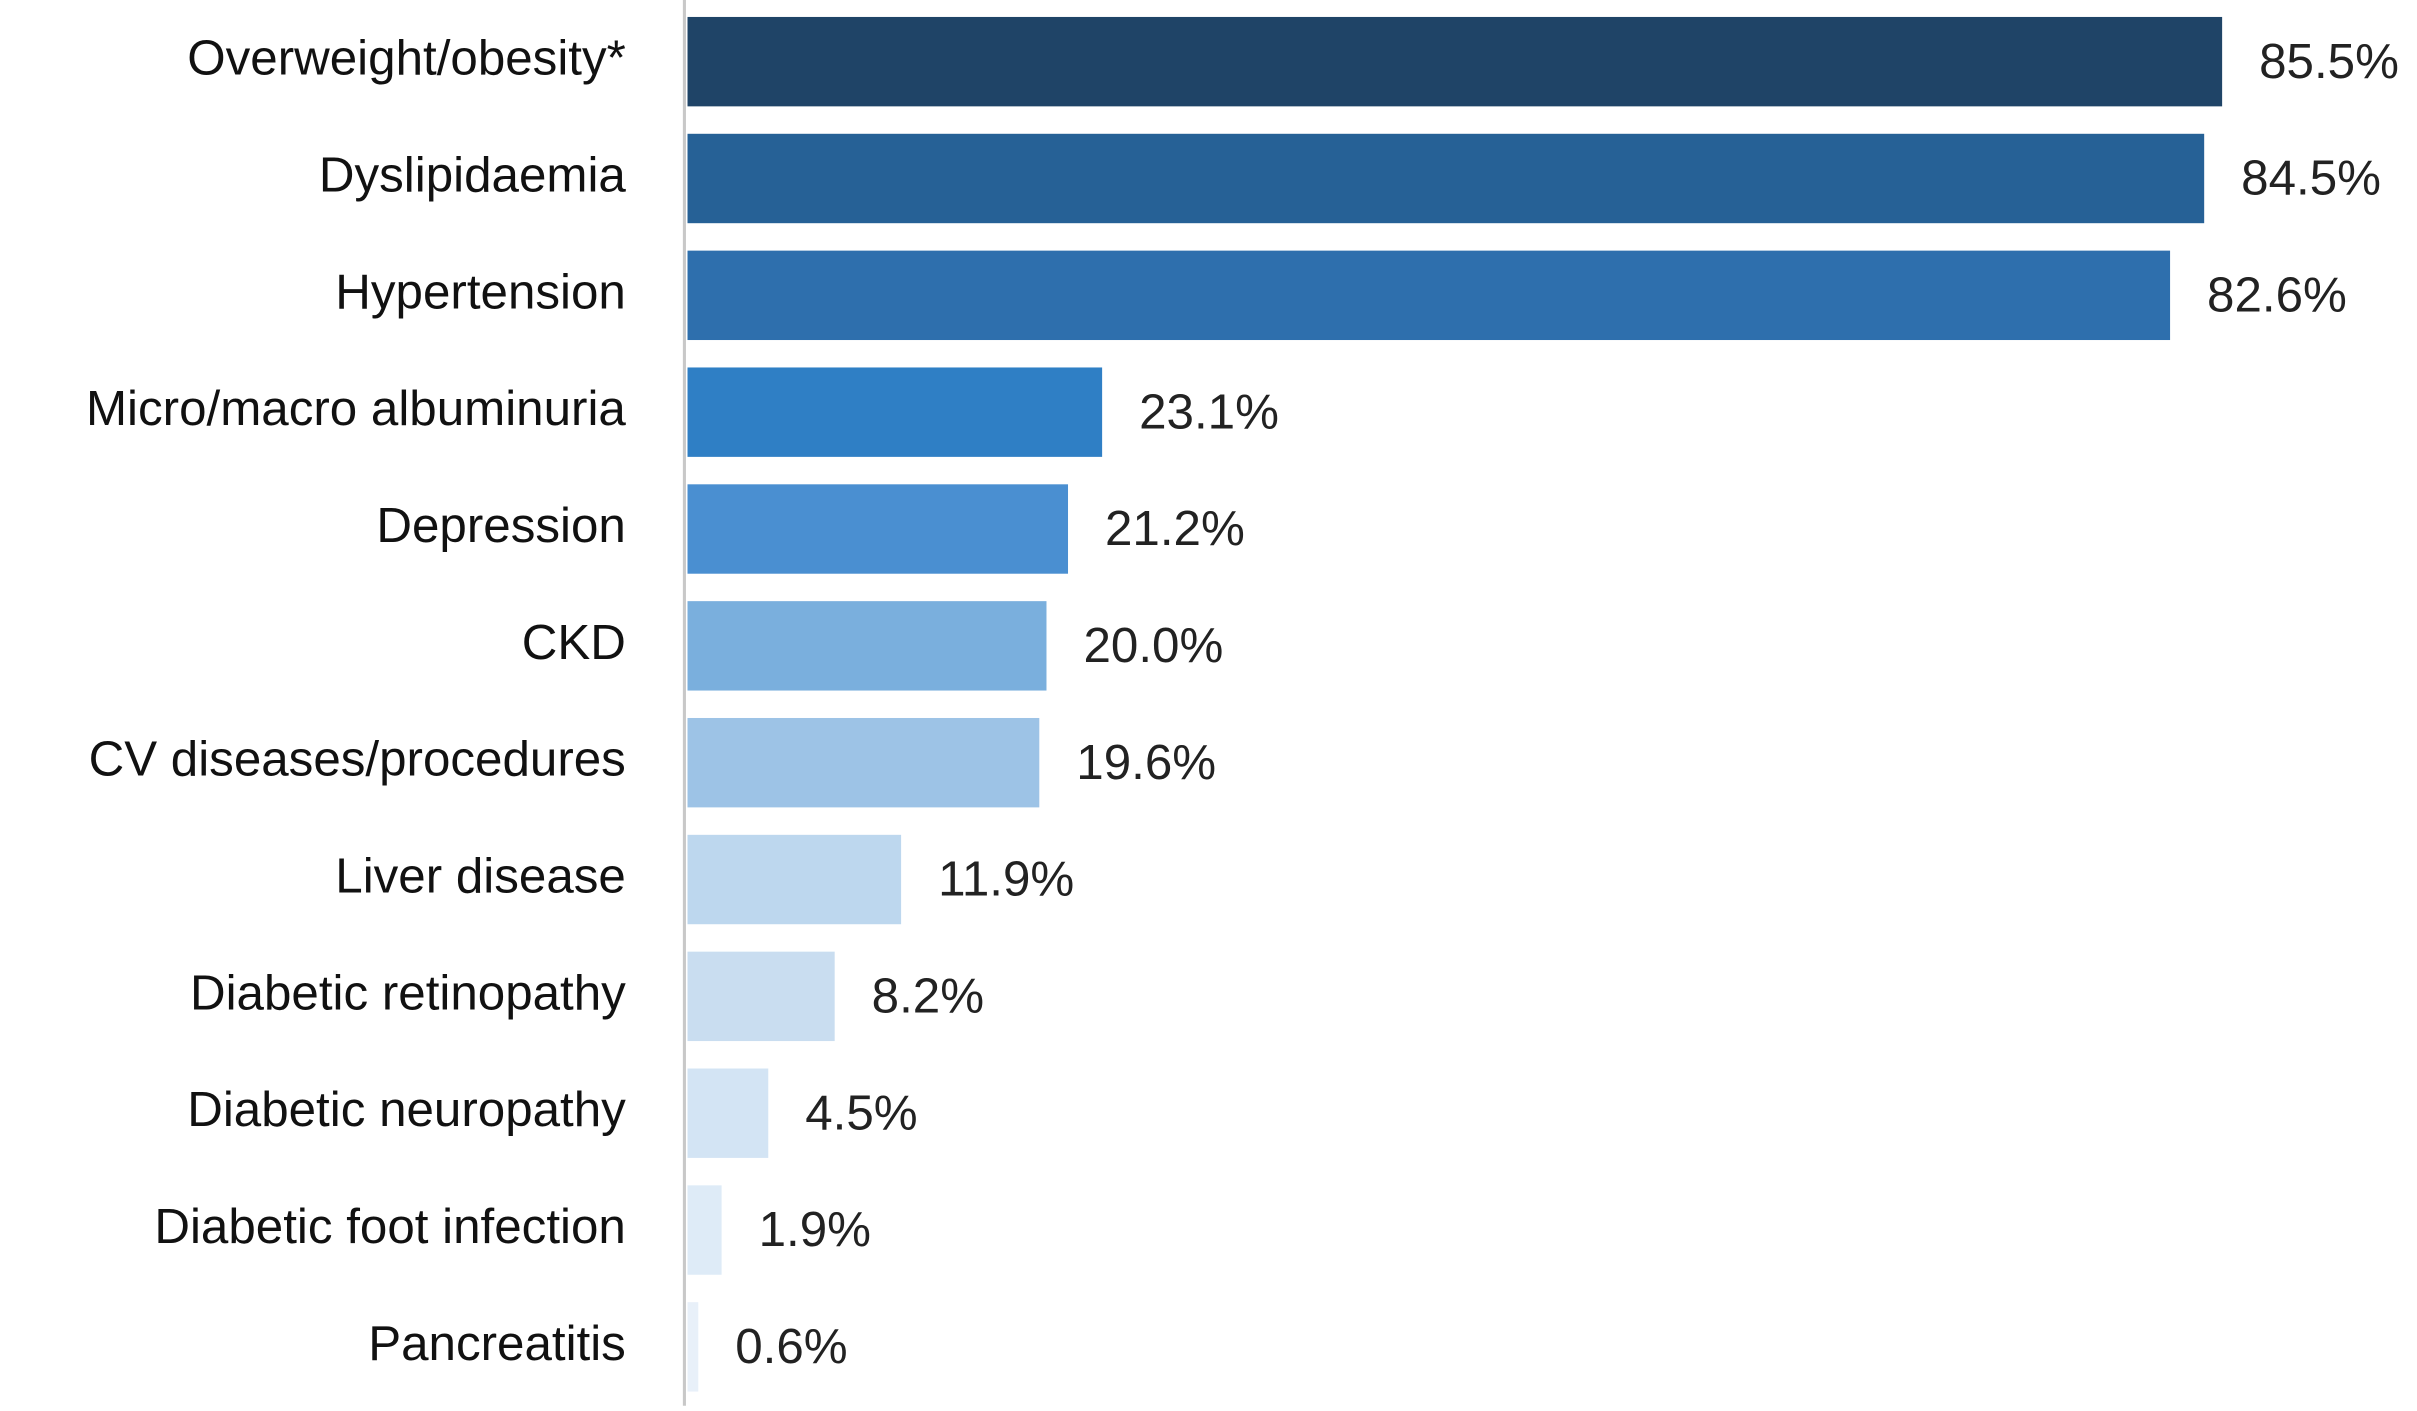 Image resolution: width=2417 pixels, height=1411 pixels. What do you see at coordinates (1209, 411) in the screenshot?
I see `value-label: 23.1%` at bounding box center [1209, 411].